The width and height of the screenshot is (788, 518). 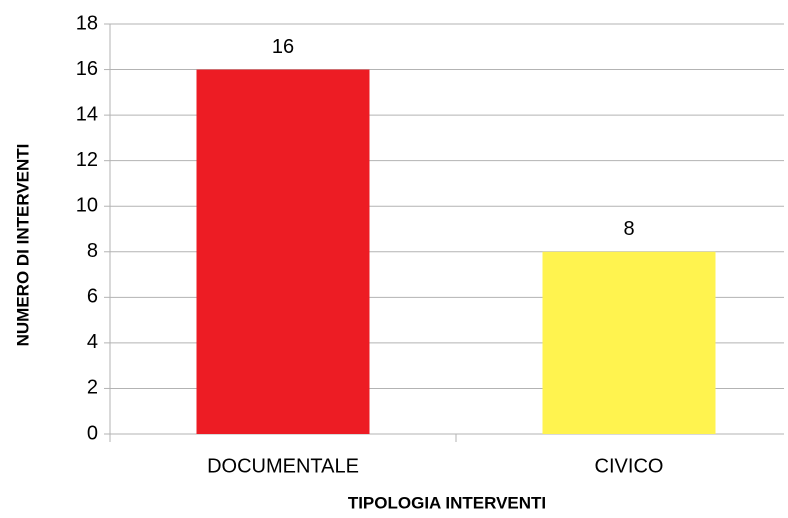 What do you see at coordinates (629, 342) in the screenshot?
I see `bar` at bounding box center [629, 342].